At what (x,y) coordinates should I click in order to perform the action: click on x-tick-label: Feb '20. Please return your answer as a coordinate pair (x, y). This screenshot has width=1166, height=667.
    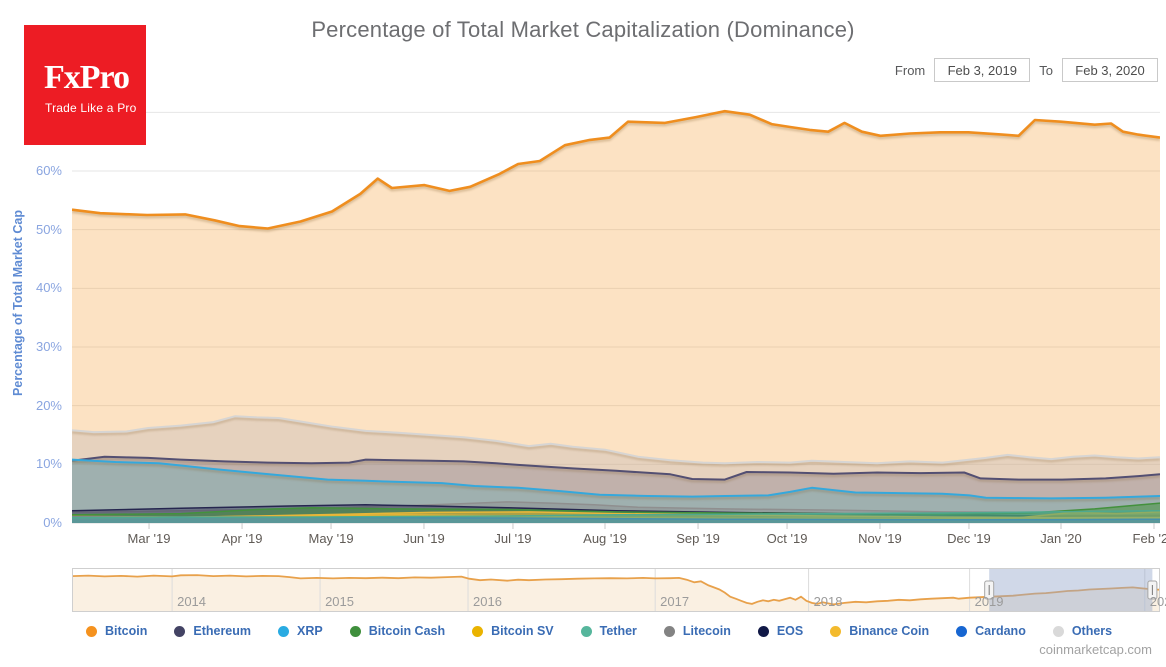
    Looking at the image, I should click on (1149, 538).